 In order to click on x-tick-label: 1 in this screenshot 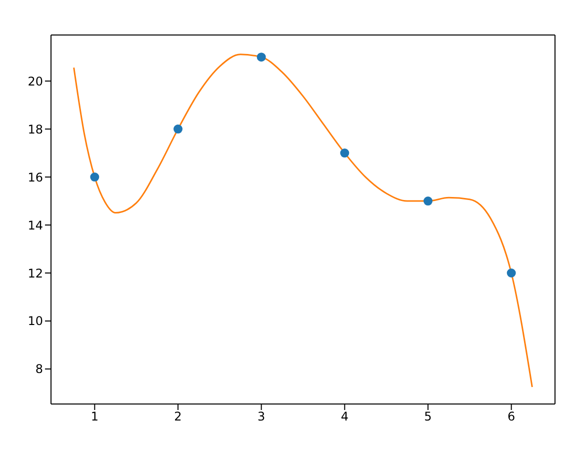, I will do `click(94, 417)`.